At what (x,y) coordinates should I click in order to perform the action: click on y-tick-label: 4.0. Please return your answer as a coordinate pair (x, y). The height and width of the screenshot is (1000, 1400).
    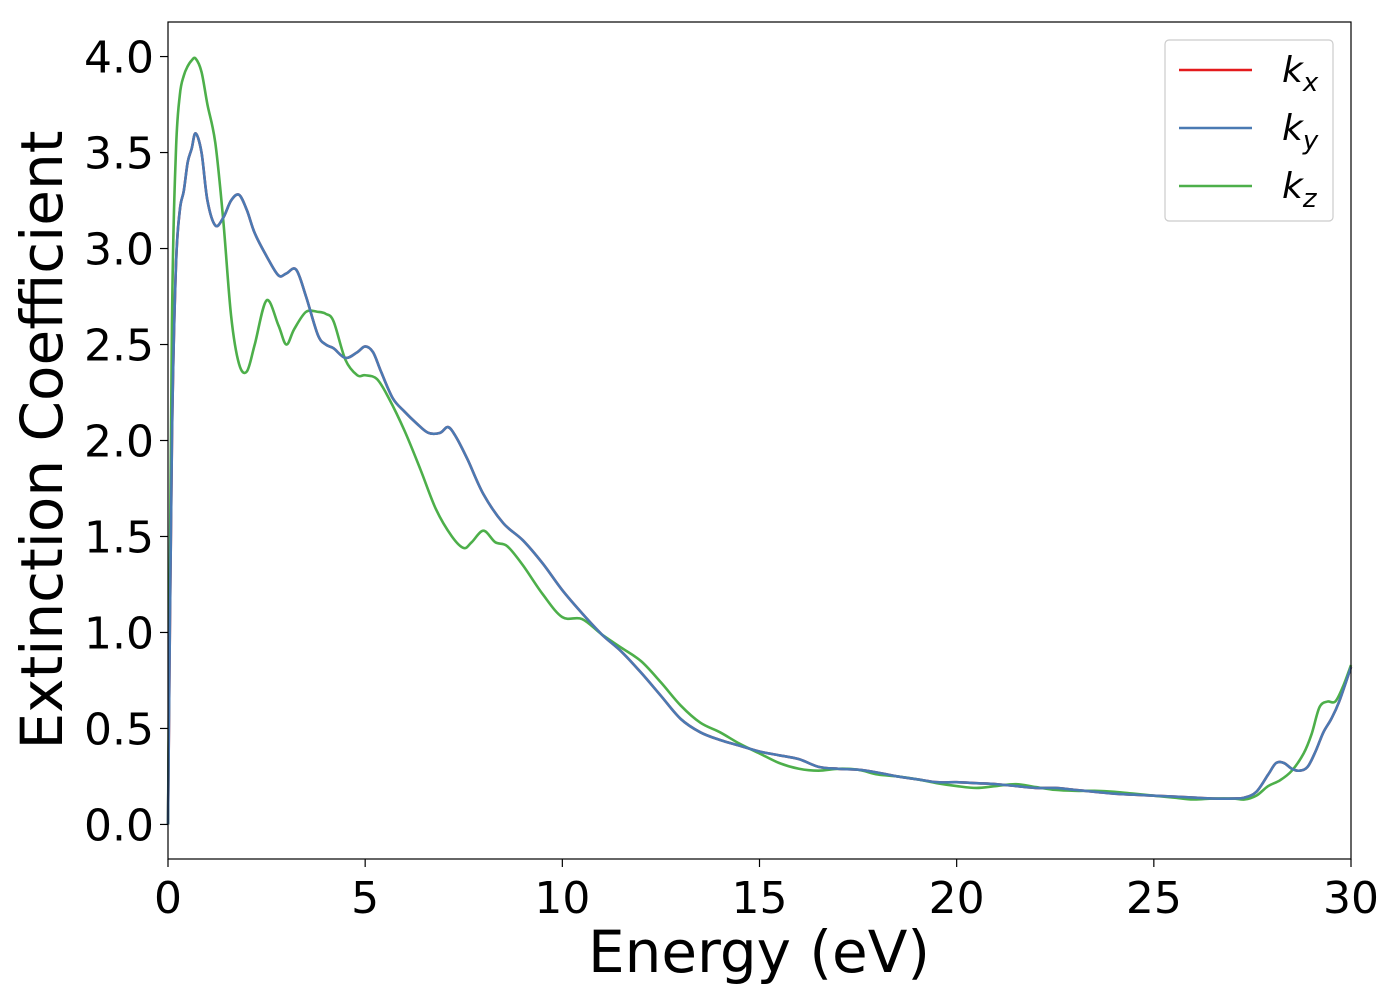
    Looking at the image, I should click on (119, 58).